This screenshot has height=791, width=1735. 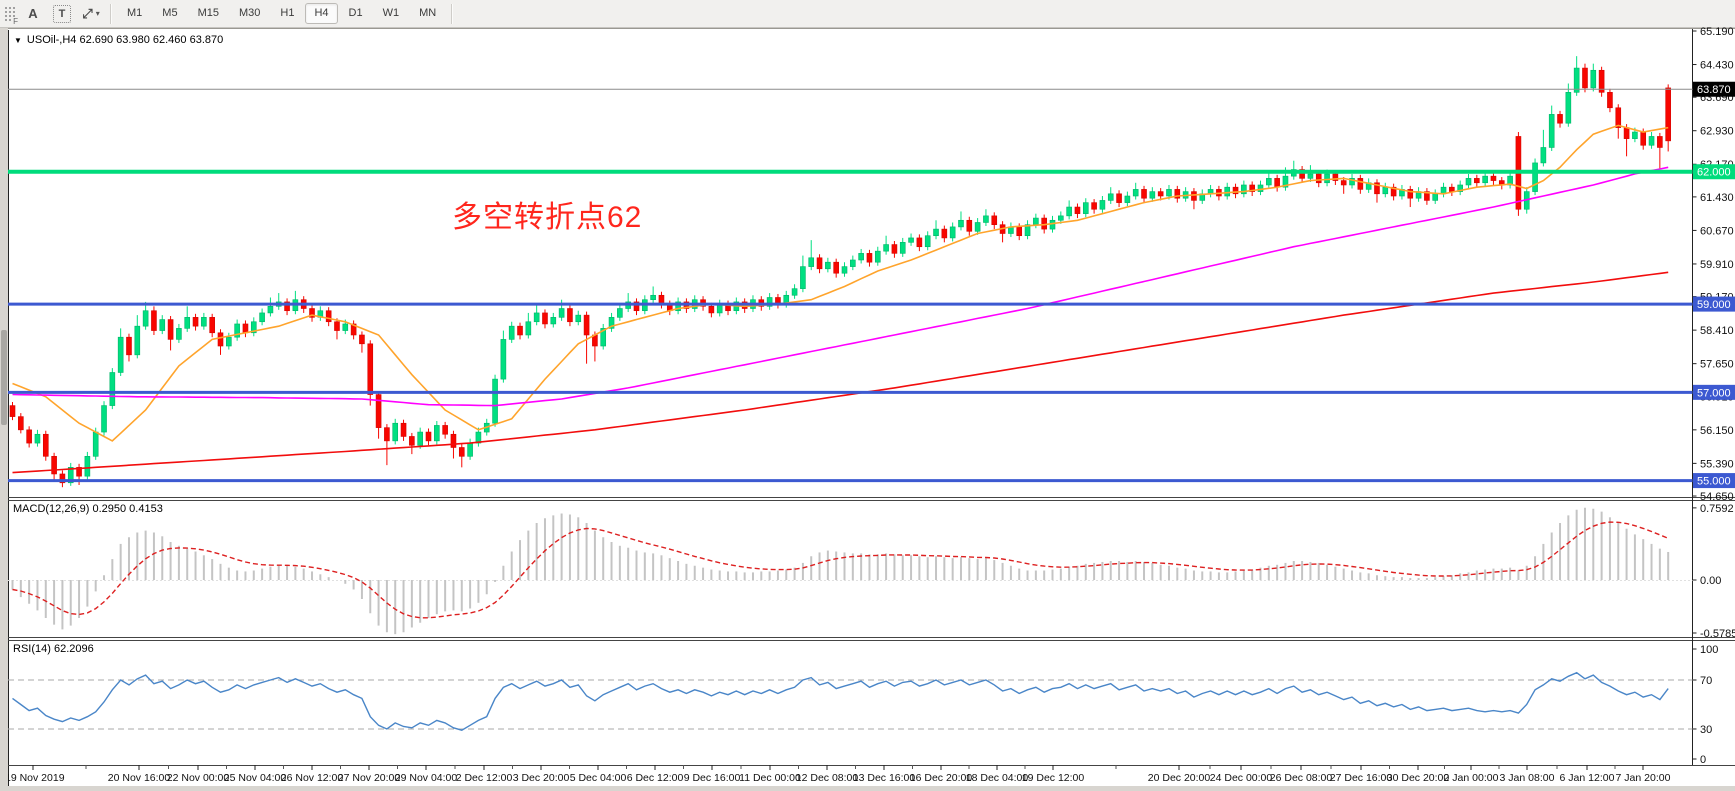 What do you see at coordinates (1706, 730) in the screenshot?
I see `svg-text: 30` at bounding box center [1706, 730].